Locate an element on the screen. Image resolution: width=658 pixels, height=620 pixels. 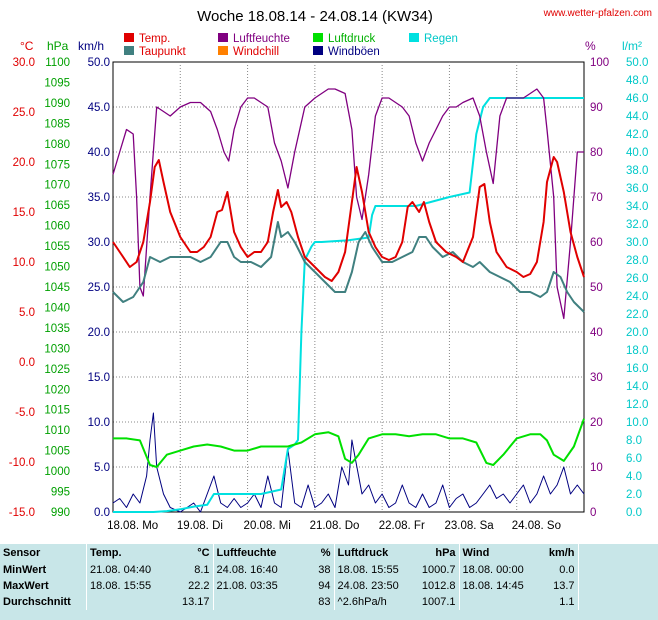
day-label: 22.08. Fr is located at coordinates (402, 526).